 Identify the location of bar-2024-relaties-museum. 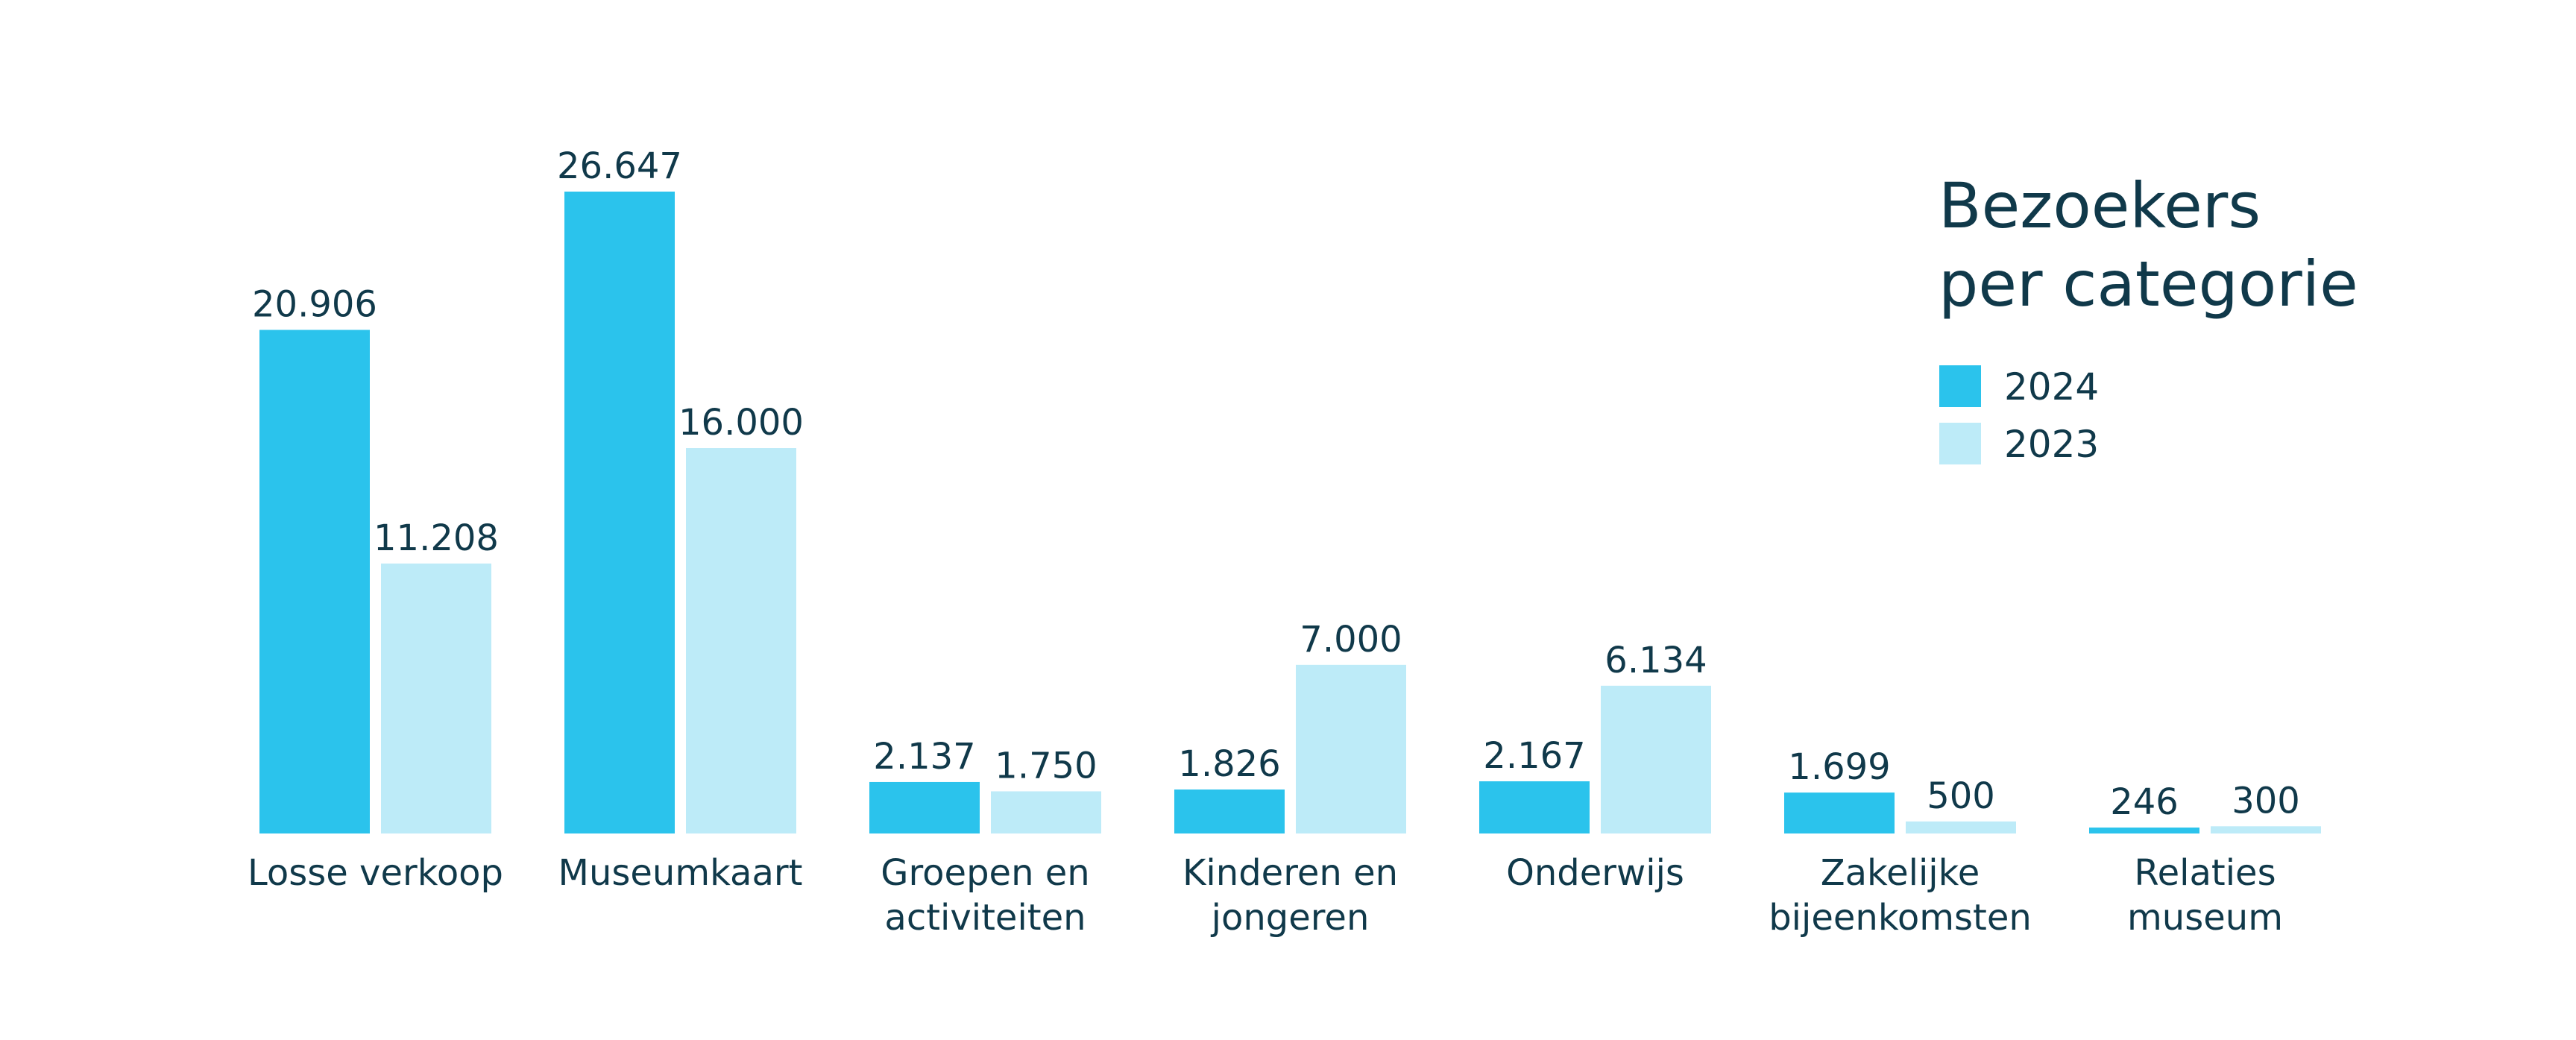
(2144, 830).